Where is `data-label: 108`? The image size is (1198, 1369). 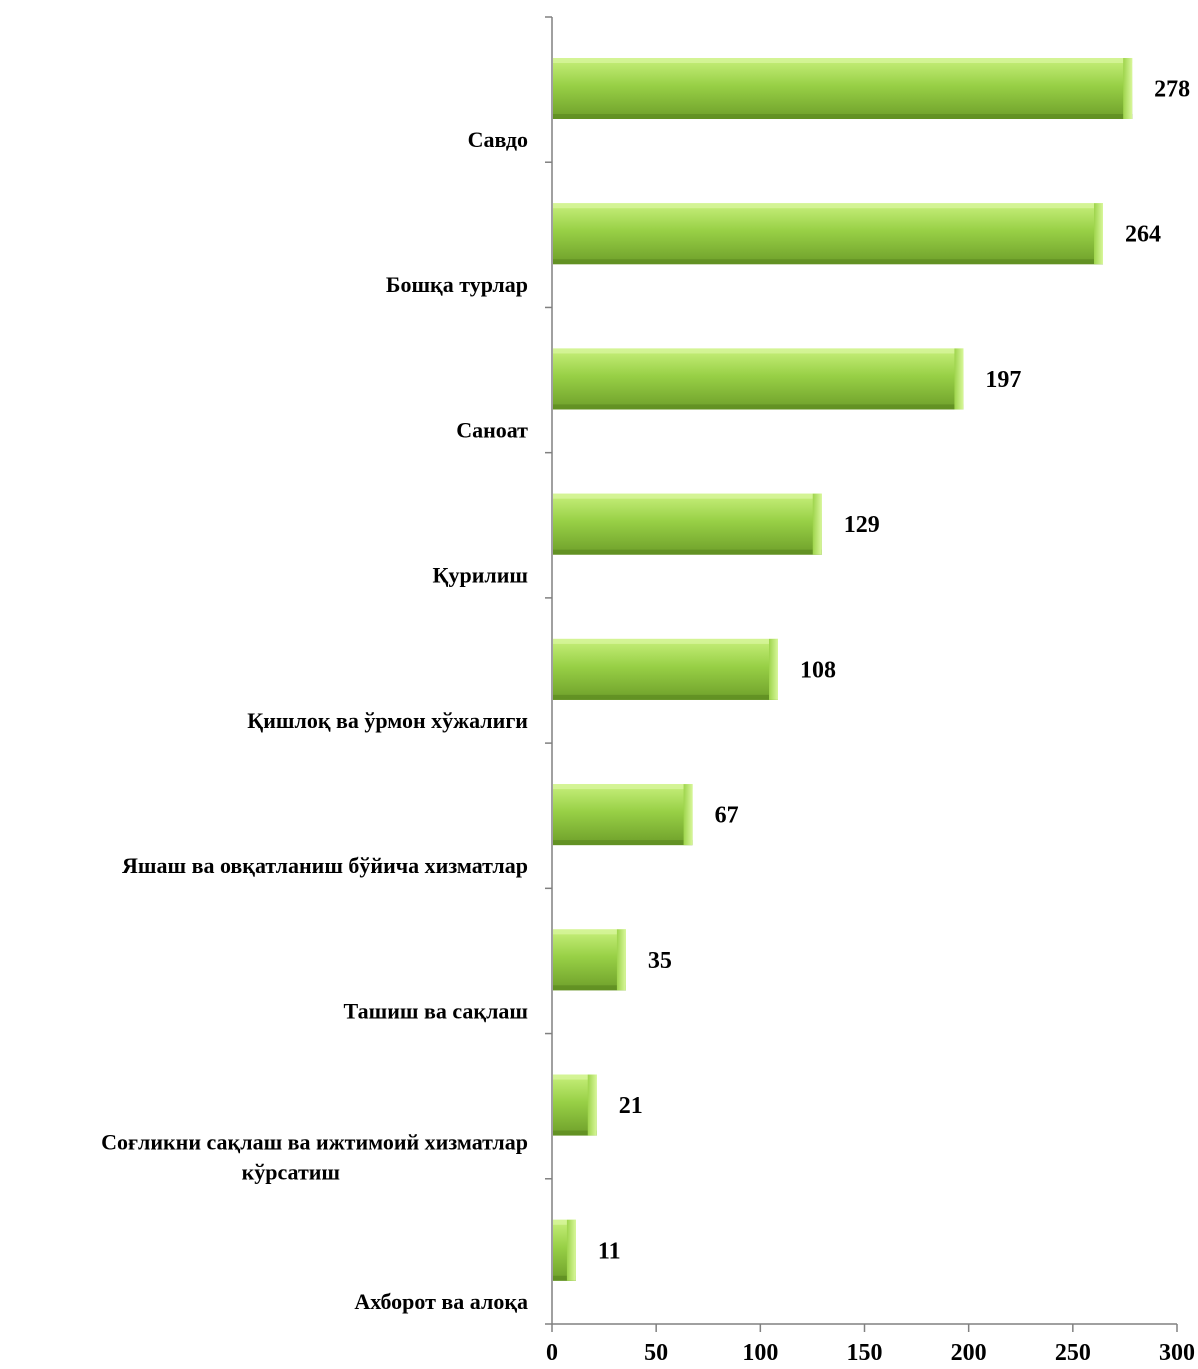 data-label: 108 is located at coordinates (818, 670).